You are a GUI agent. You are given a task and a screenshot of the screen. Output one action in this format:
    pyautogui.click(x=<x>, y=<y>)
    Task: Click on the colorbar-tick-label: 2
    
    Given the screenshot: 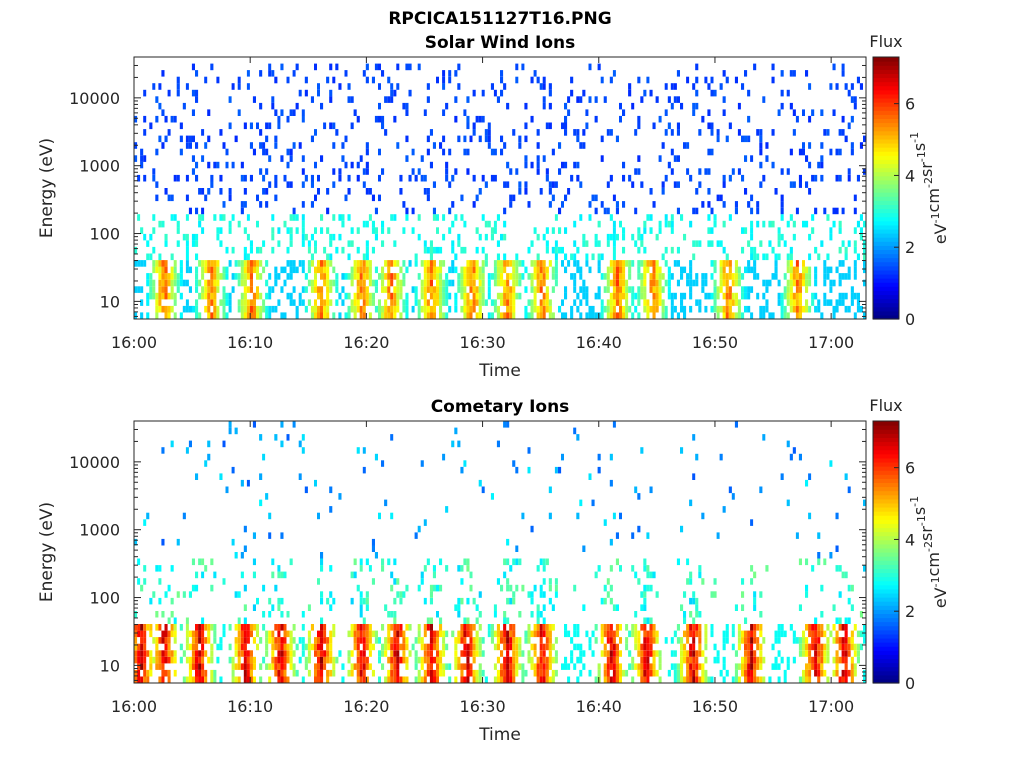 What is the action you would take?
    pyautogui.click(x=910, y=611)
    